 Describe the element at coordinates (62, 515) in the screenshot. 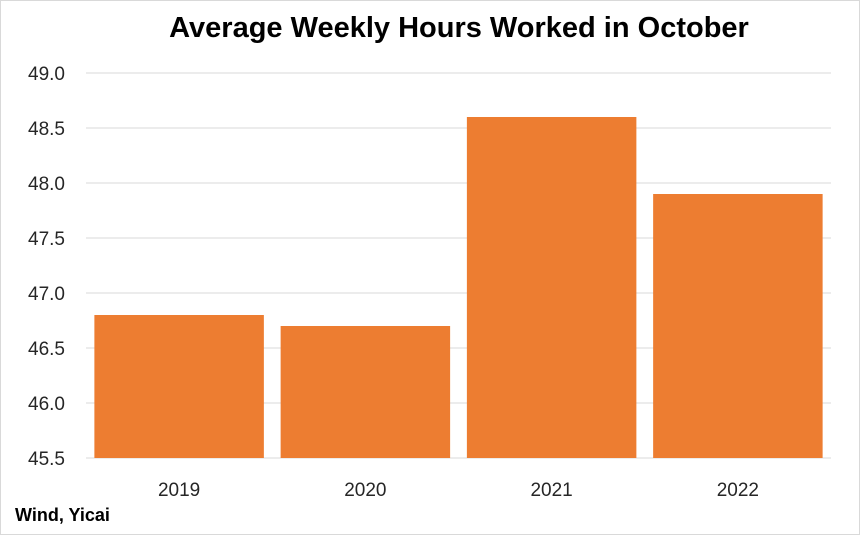

I see `source-note: Wind, Yicai` at that location.